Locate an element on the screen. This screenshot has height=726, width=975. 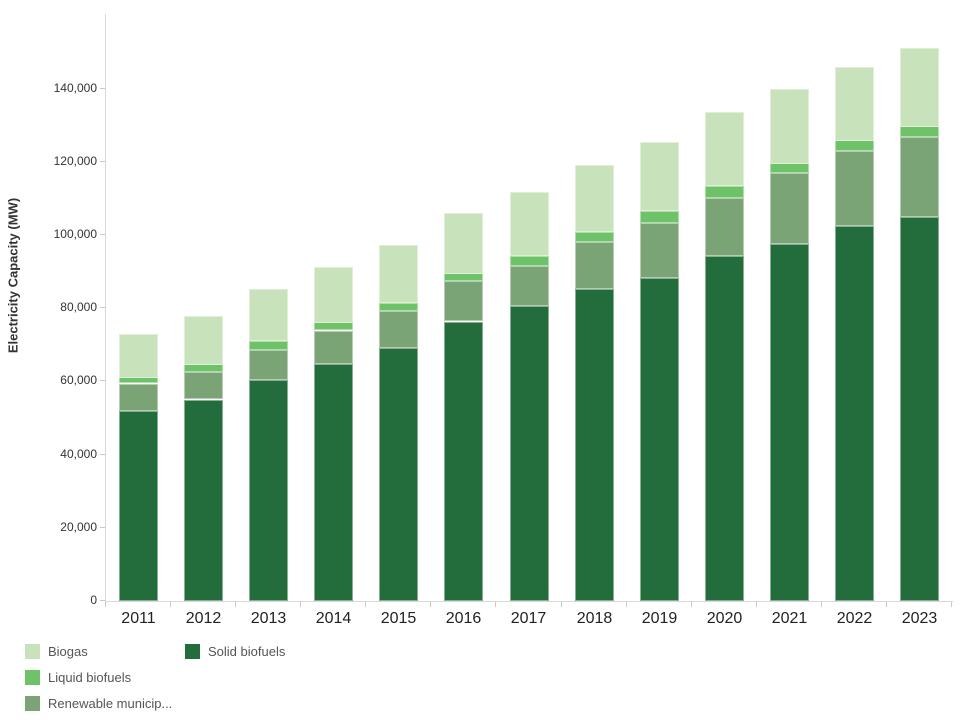
bar-segment-solid-biofuels-2012 is located at coordinates (203, 500).